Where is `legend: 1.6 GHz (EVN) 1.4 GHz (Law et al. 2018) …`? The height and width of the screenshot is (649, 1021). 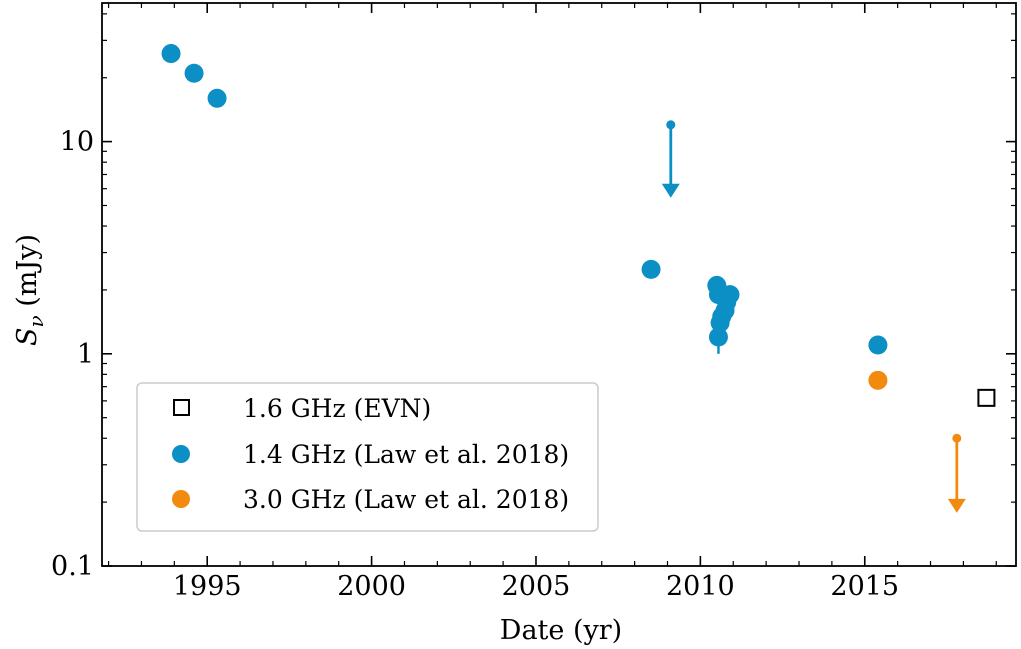 legend: 1.6 GHz (EVN) 1.4 GHz (Law et al. 2018) … is located at coordinates (367, 457).